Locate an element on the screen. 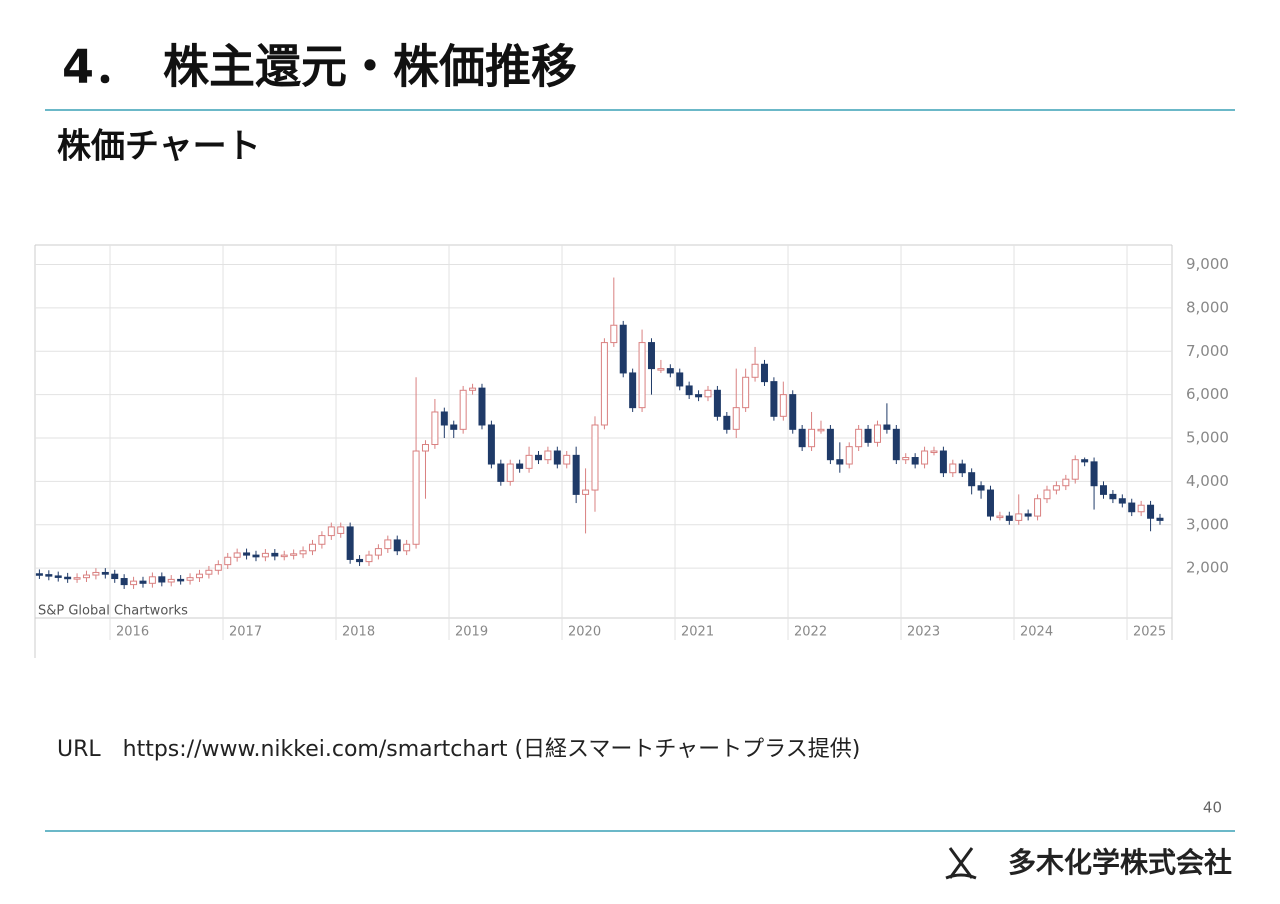 The width and height of the screenshot is (1280, 904). x-tick-label: 2019 is located at coordinates (471, 632).